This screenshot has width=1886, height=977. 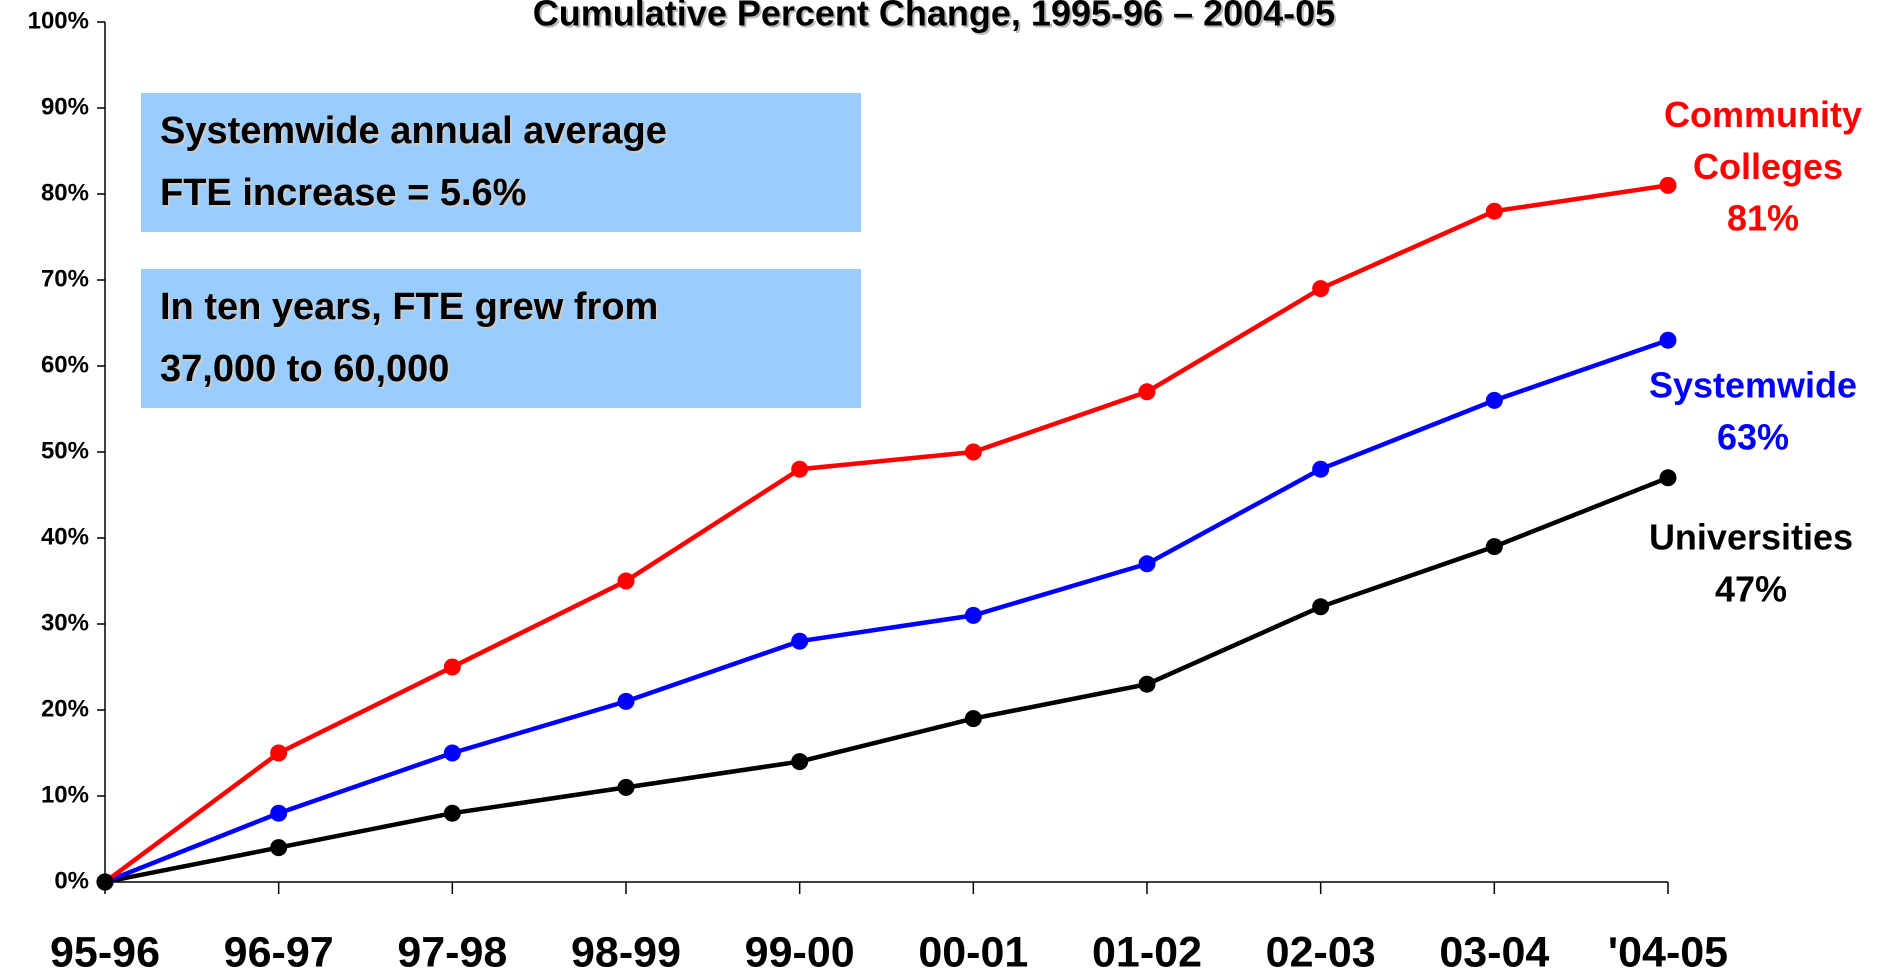 What do you see at coordinates (800, 952) in the screenshot?
I see `x-tick-label: 99-00` at bounding box center [800, 952].